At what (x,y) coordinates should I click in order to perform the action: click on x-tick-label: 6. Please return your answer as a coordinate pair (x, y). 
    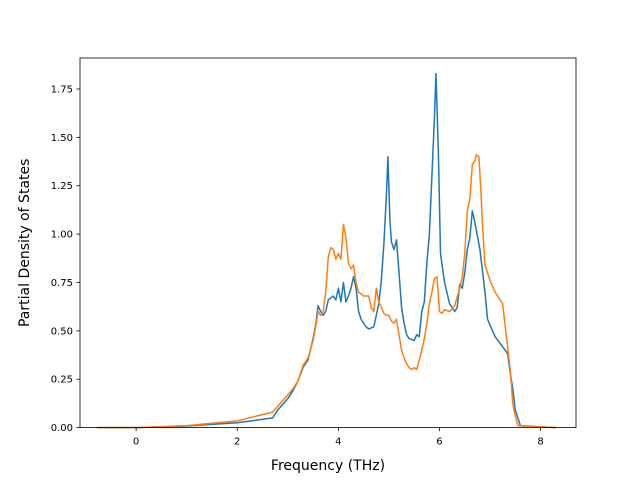
    Looking at the image, I should click on (439, 442).